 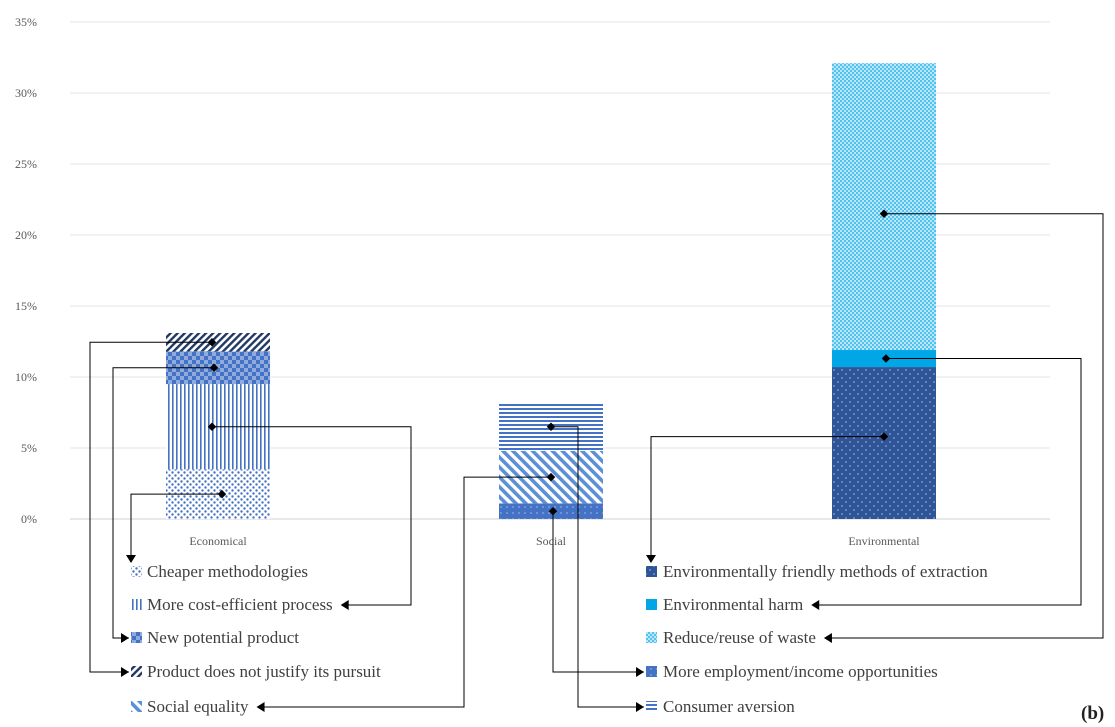 I want to click on connector-dot-consumer-aversion, so click(x=551, y=426).